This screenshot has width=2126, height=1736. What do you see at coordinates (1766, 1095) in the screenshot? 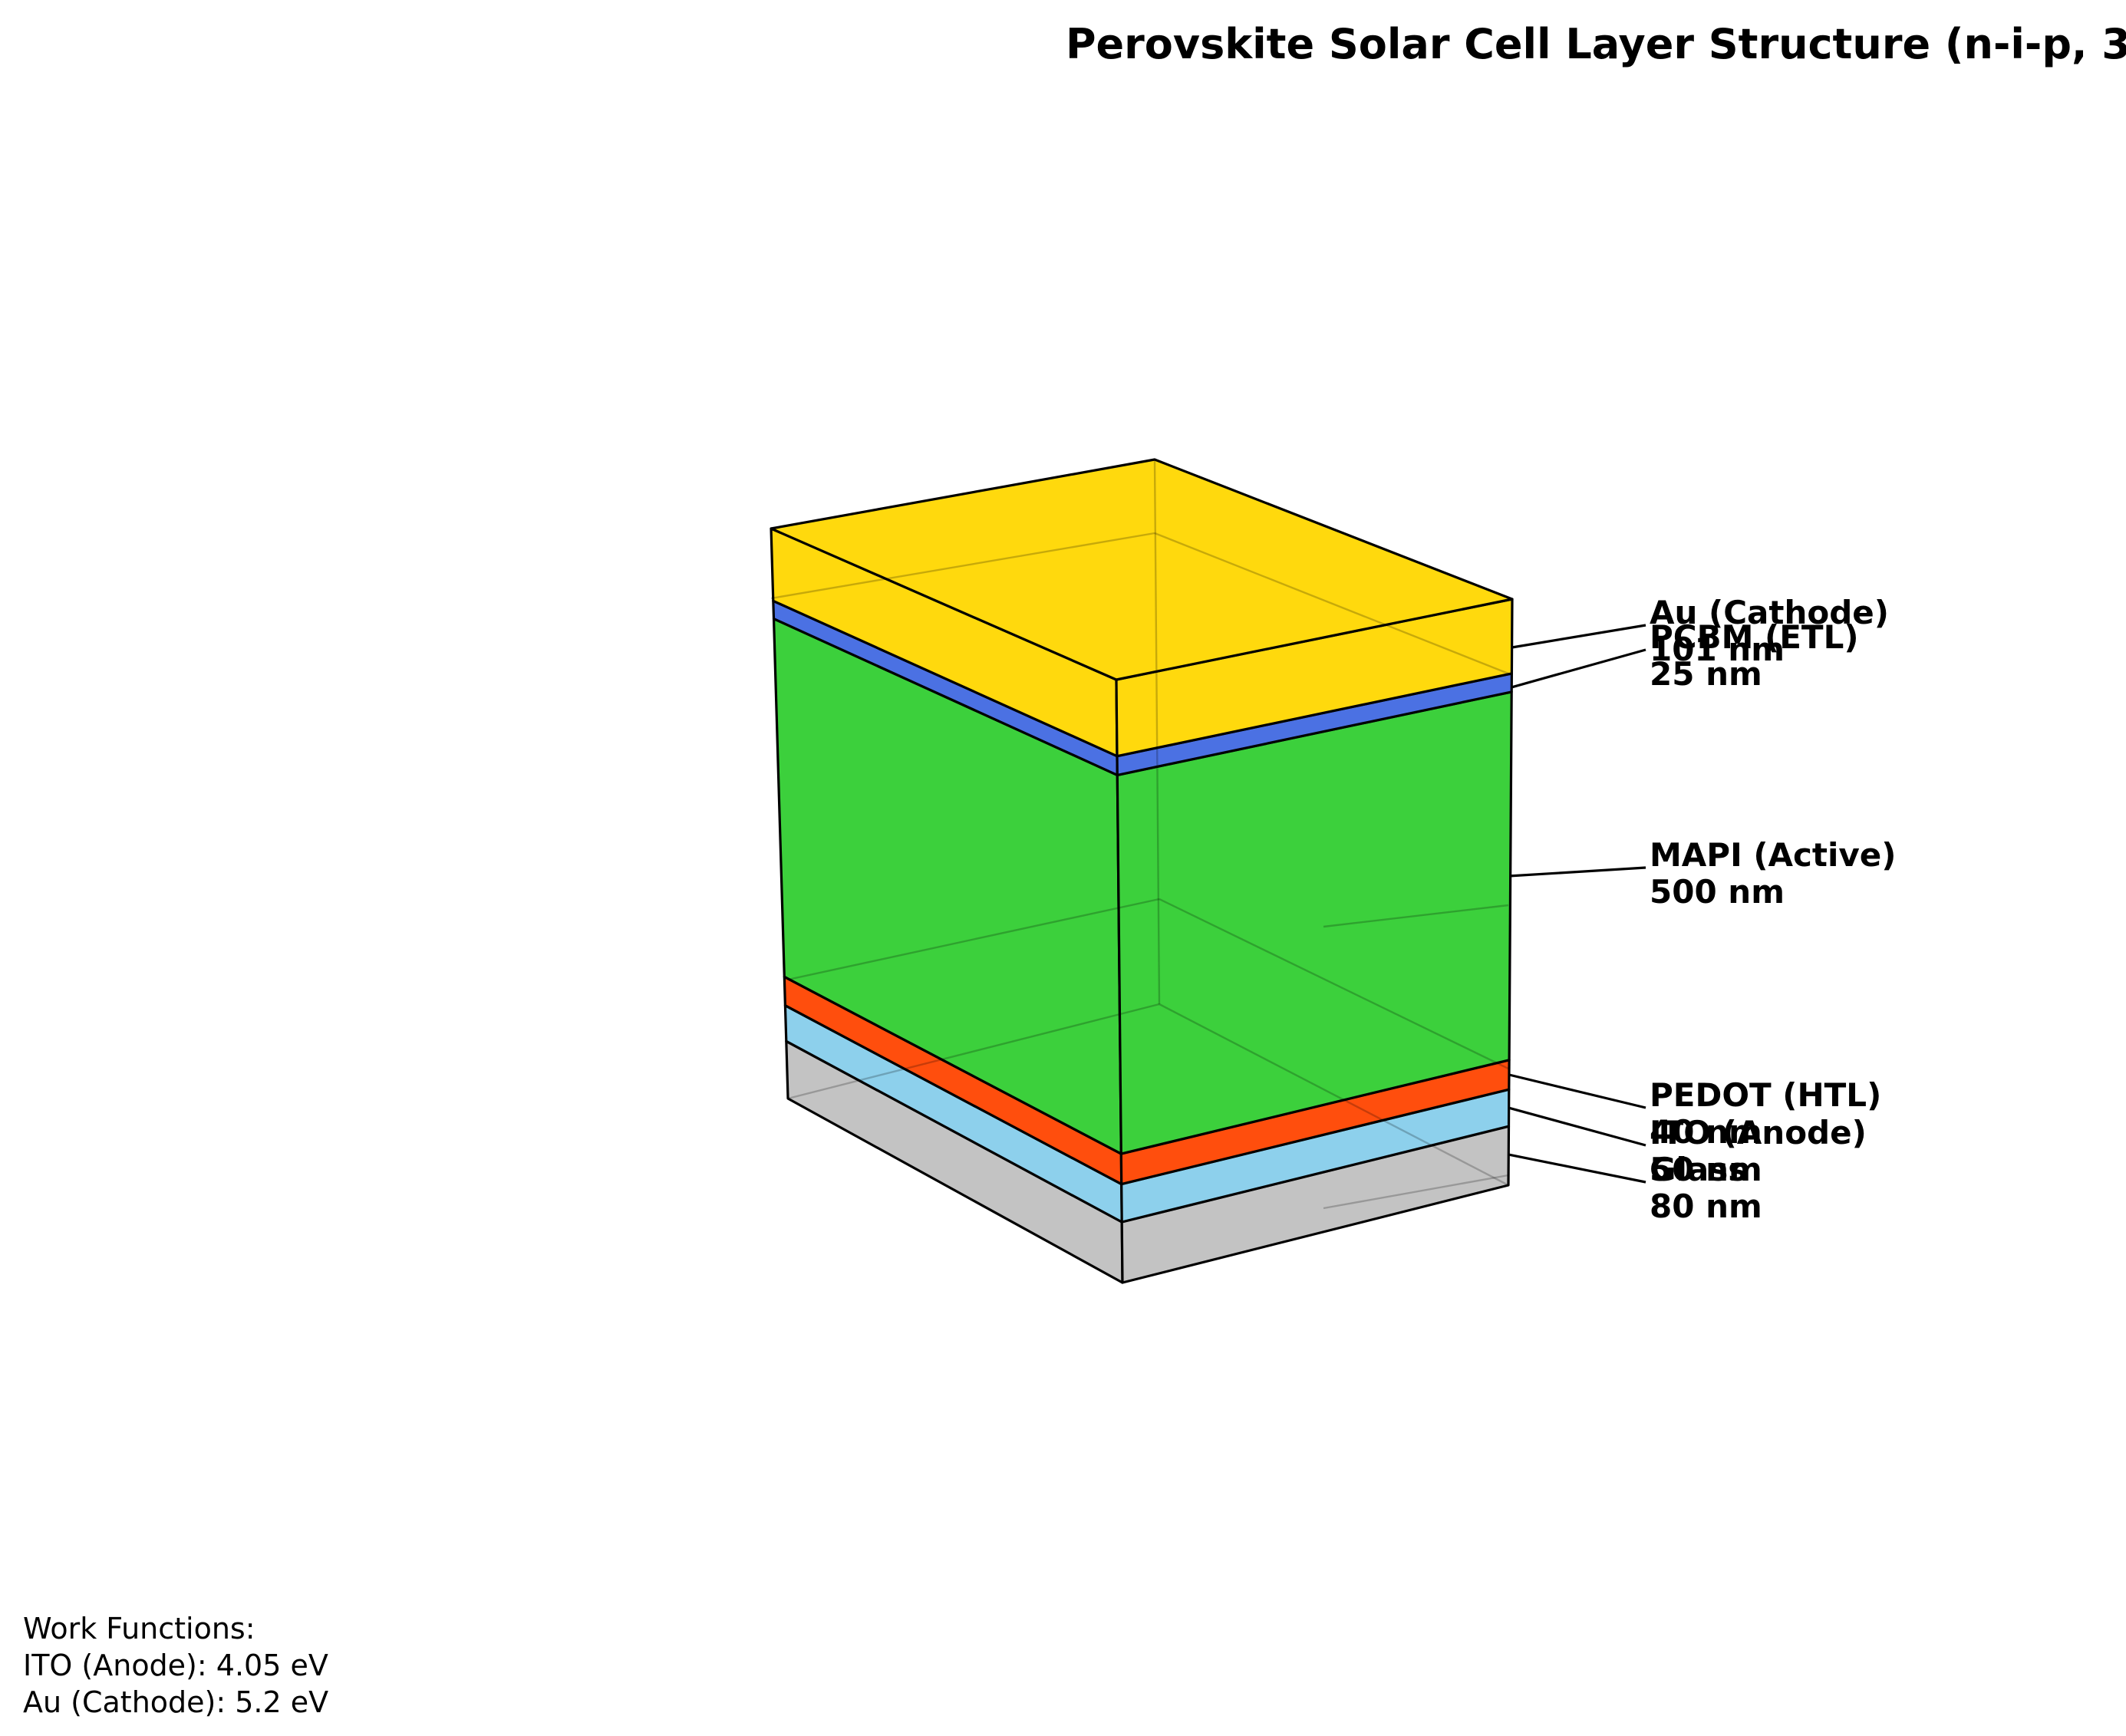
I see `label-pedot-name: PEDOT (HTL)` at bounding box center [1766, 1095].